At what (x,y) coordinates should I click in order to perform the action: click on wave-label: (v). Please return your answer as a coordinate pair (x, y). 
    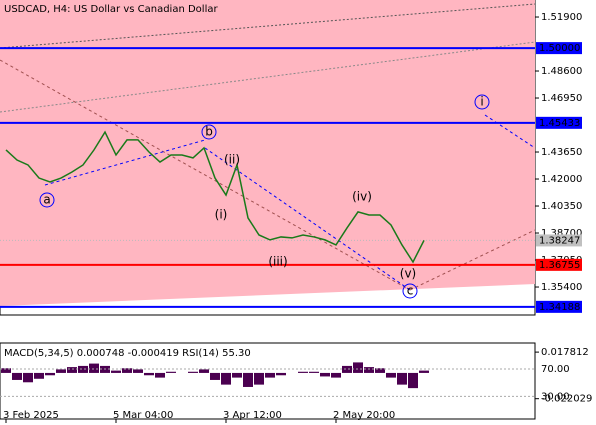
    Looking at the image, I should click on (408, 274).